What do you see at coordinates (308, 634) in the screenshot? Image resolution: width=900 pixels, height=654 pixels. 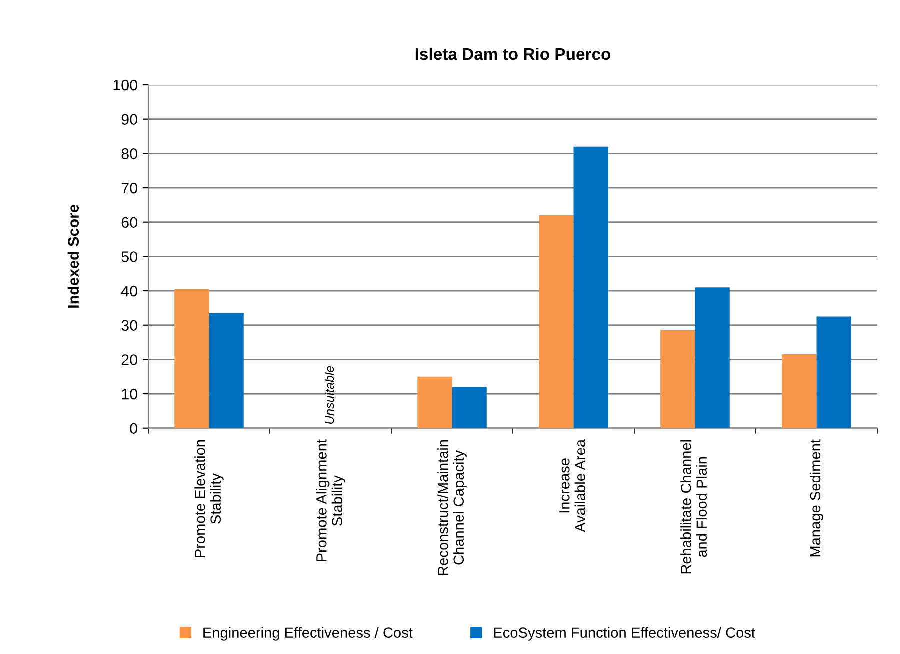 I see `legend-label: Engineering Effectiveness / Cost` at bounding box center [308, 634].